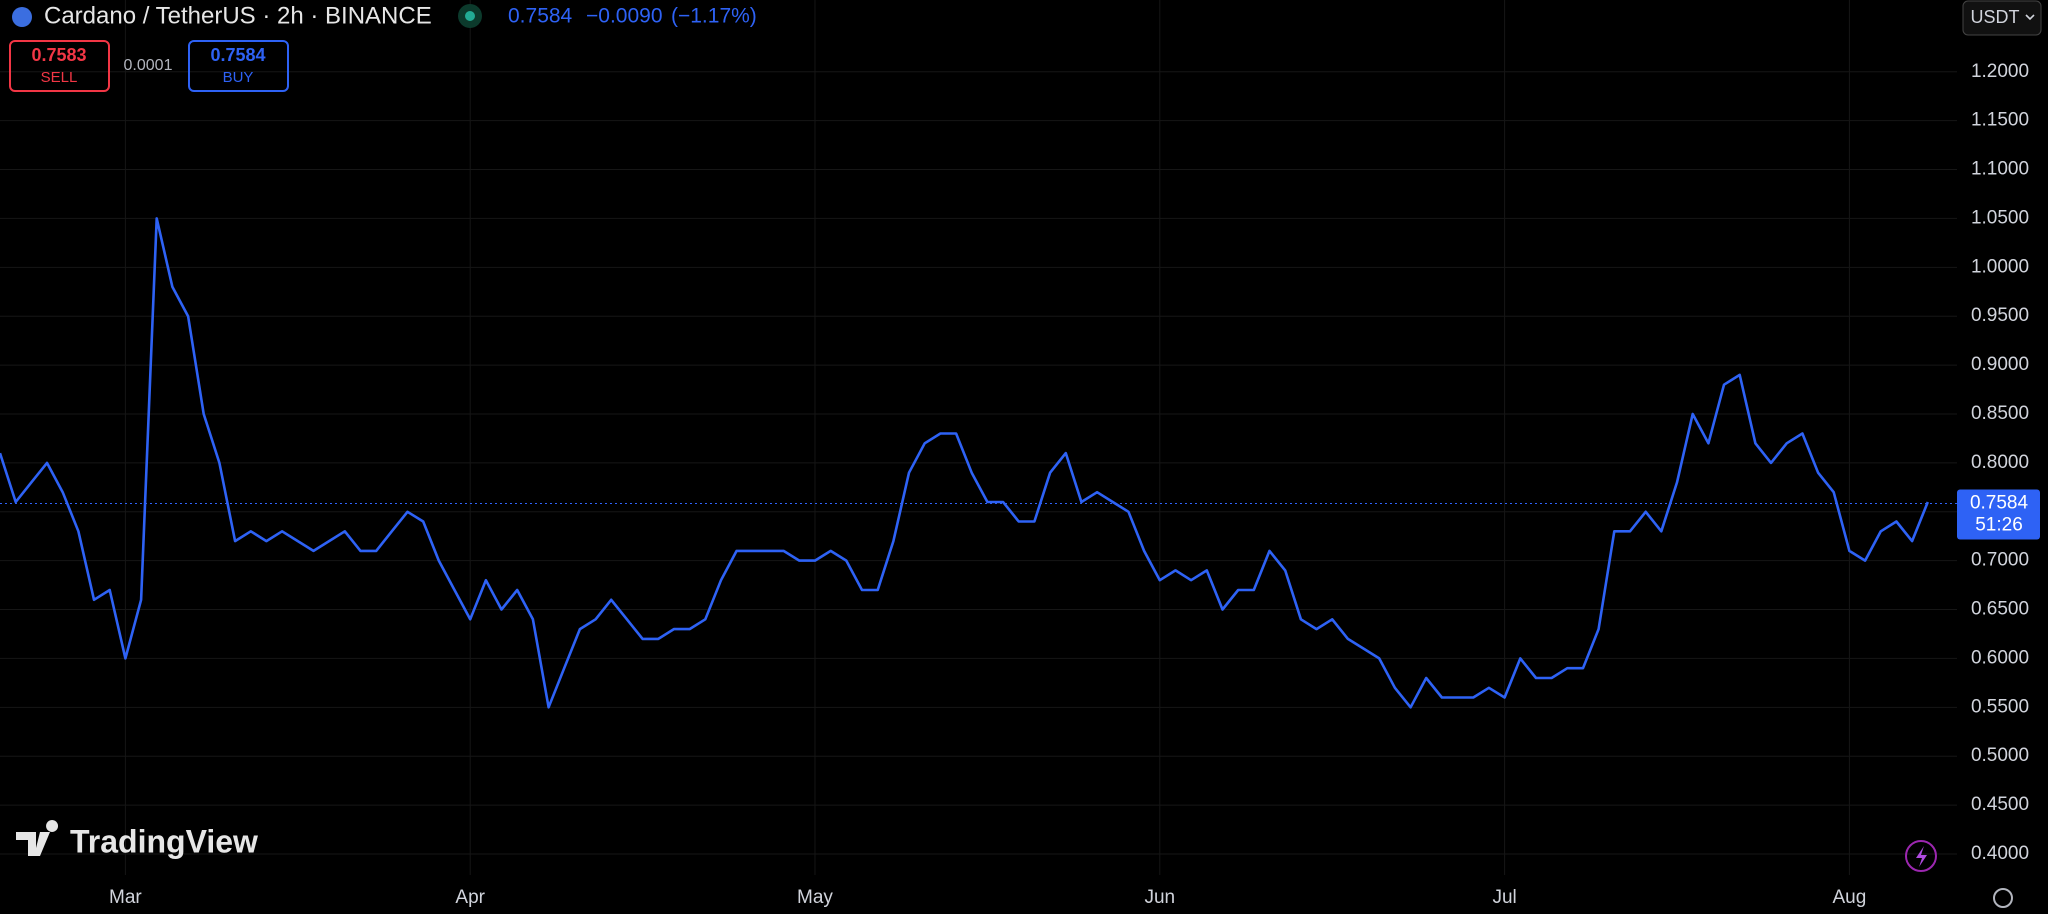 Image resolution: width=2048 pixels, height=914 pixels. What do you see at coordinates (58, 55) in the screenshot?
I see `sell-price: 0.7583` at bounding box center [58, 55].